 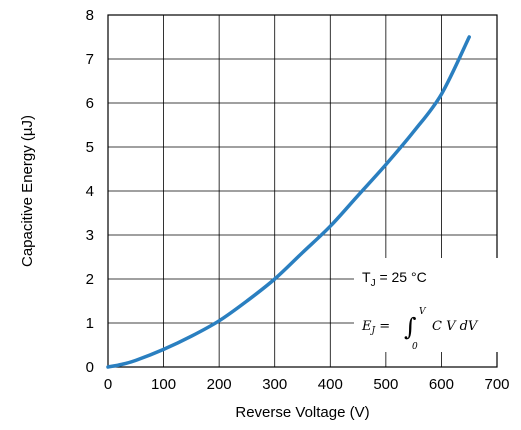 I want to click on y-tick-label: 1, so click(x=90, y=323).